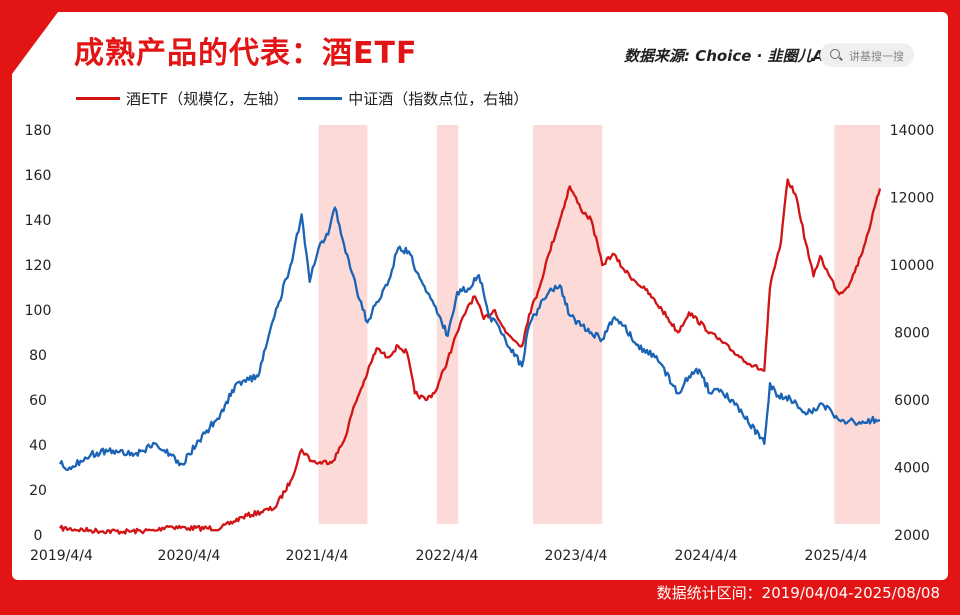 This screenshot has height=615, width=960. I want to click on legend-swatch-red, so click(98, 98).